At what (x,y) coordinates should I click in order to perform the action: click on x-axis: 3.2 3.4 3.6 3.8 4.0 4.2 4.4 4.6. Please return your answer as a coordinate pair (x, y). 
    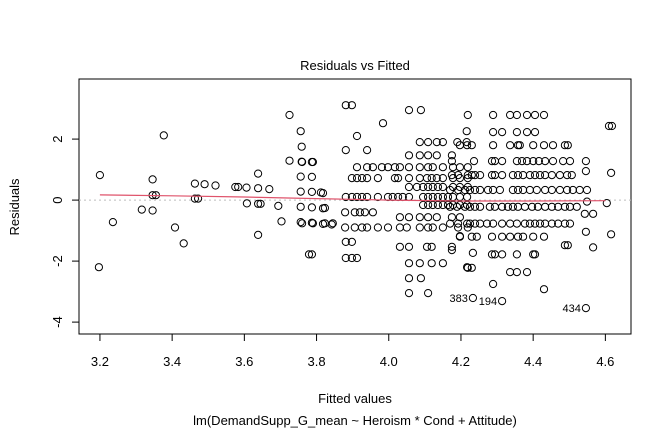
    Looking at the image, I should click on (352, 351).